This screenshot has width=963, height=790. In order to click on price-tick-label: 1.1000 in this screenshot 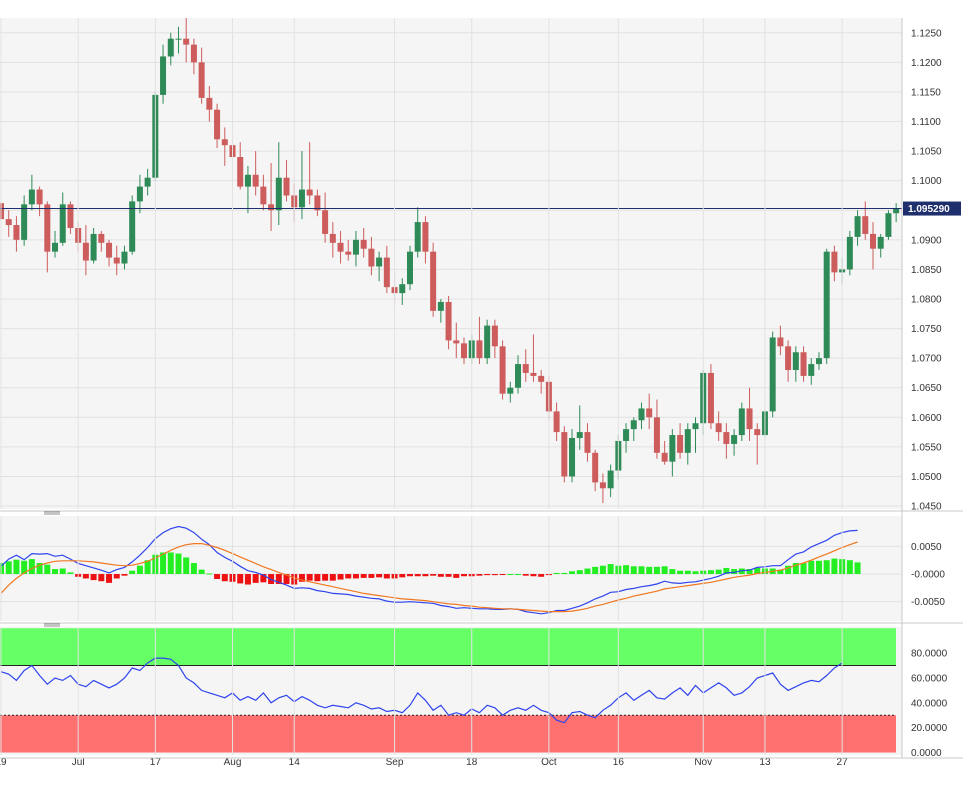, I will do `click(926, 181)`.